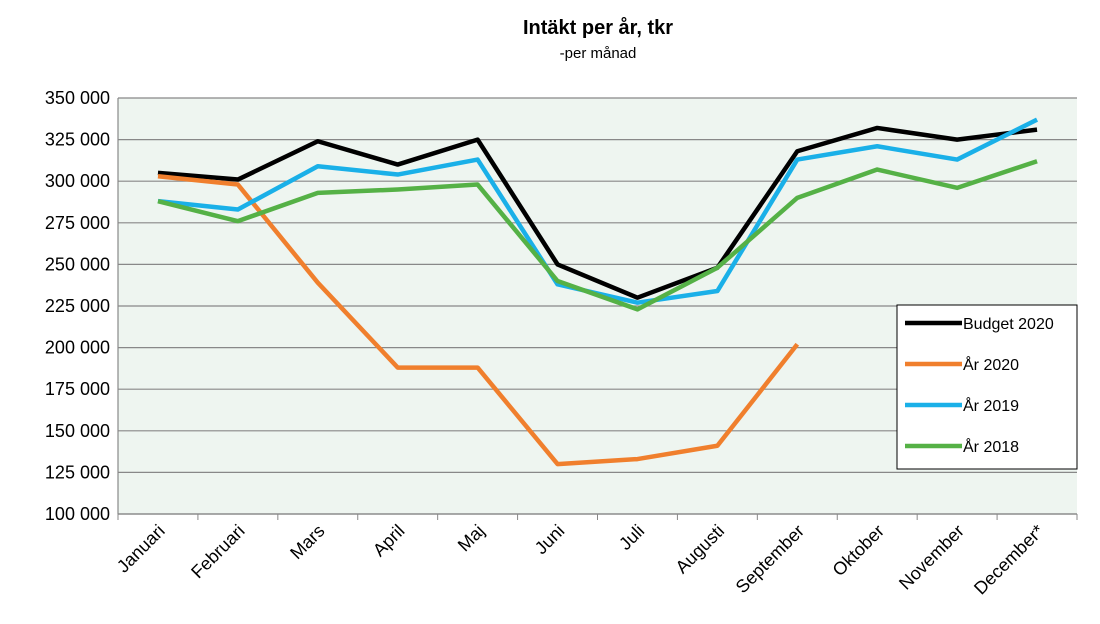 Image resolution: width=1100 pixels, height=624 pixels. I want to click on x-tick-label: Juni, so click(549, 539).